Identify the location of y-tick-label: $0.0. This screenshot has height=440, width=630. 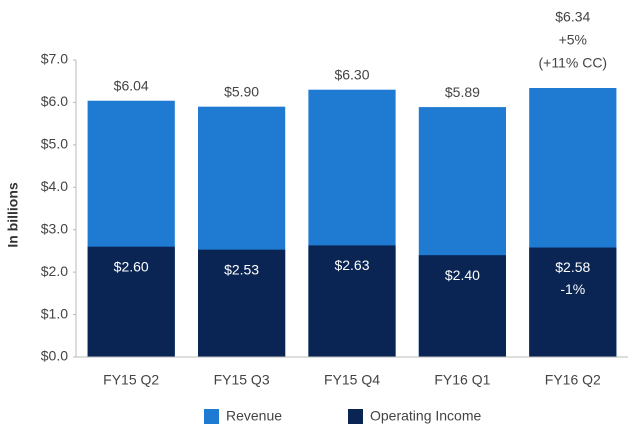
(54, 356).